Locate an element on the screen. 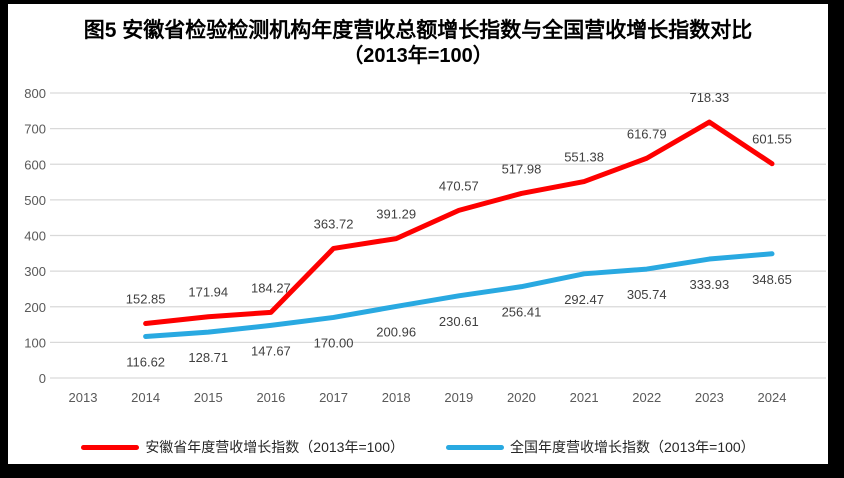  data-label: 230.61 is located at coordinates (459, 321).